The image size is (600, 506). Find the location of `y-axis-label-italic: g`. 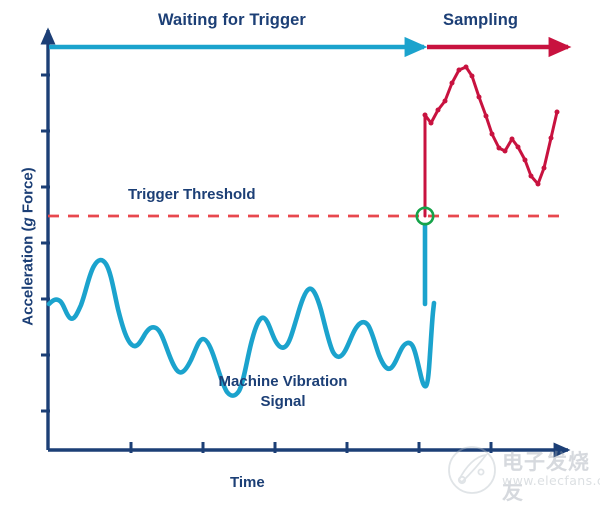

y-axis-label-italic: g is located at coordinates (28, 222).